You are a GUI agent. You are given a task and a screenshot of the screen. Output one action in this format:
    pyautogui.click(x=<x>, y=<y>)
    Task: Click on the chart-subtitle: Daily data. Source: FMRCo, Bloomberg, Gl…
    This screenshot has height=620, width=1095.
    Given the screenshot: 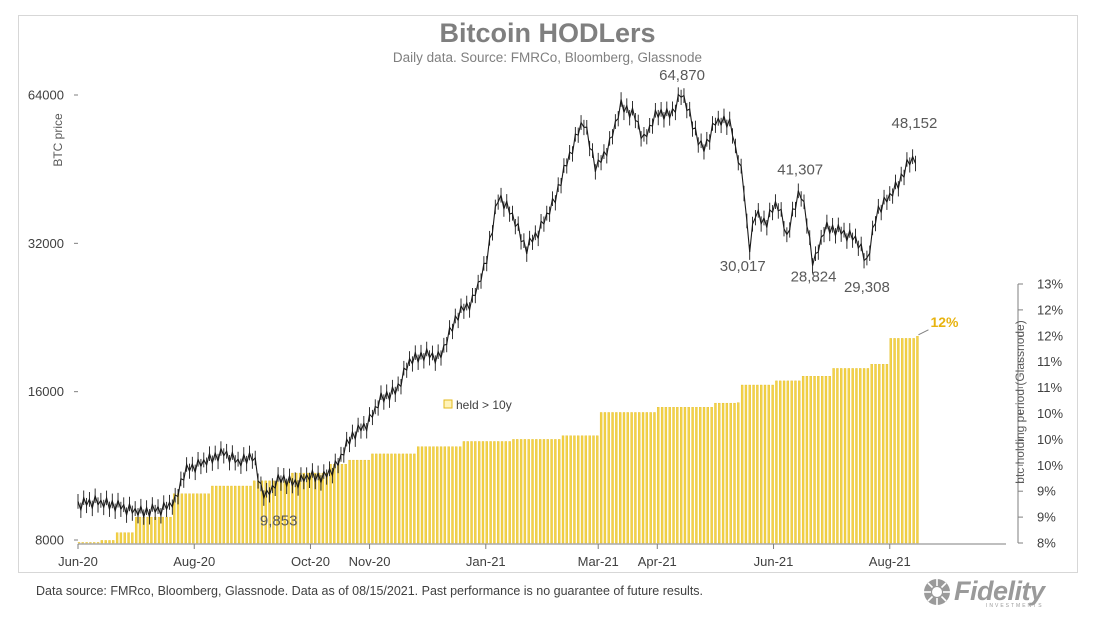 What is the action you would take?
    pyautogui.click(x=547, y=57)
    